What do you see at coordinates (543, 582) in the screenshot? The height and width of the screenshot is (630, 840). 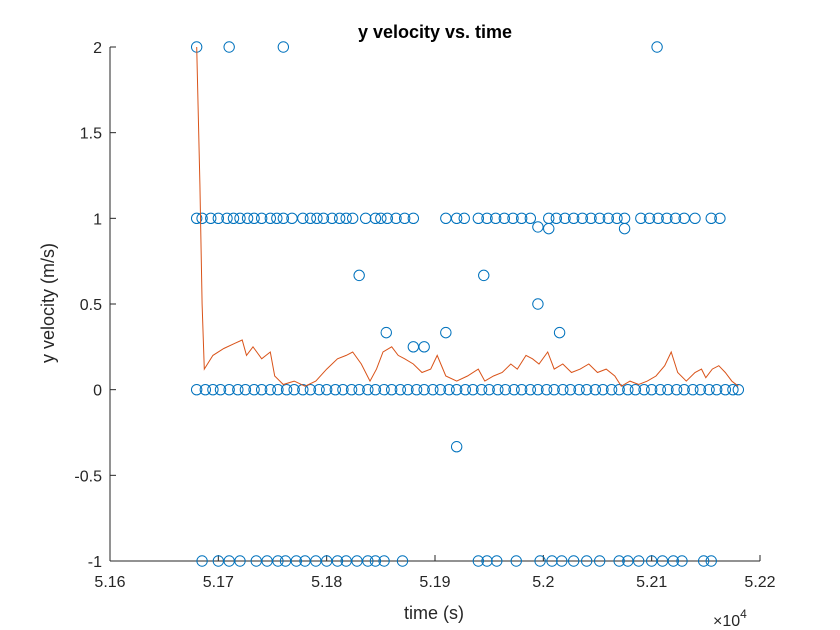 I see `x-tick-label: 5.2` at bounding box center [543, 582].